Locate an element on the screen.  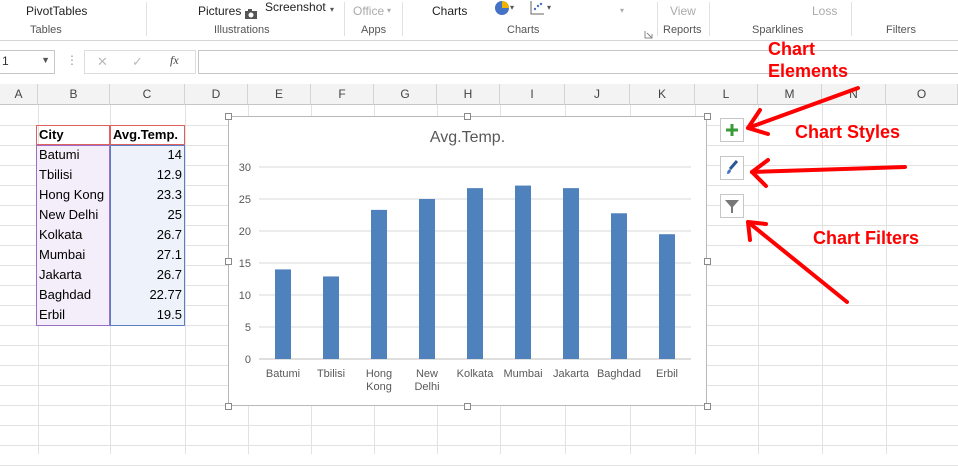
y-tick-label: 25 is located at coordinates (245, 200).